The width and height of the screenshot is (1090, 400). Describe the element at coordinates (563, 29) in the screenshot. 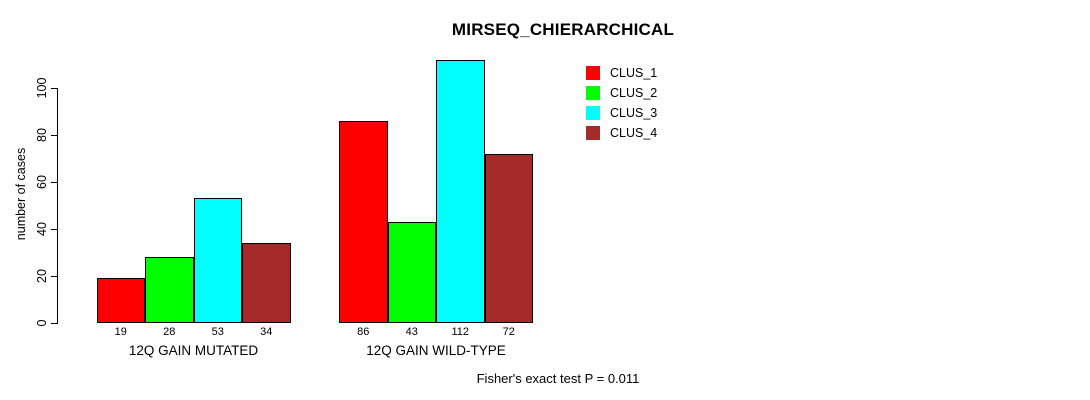

I see `chart-title: MIRSEQ_CHIERARCHICAL` at that location.